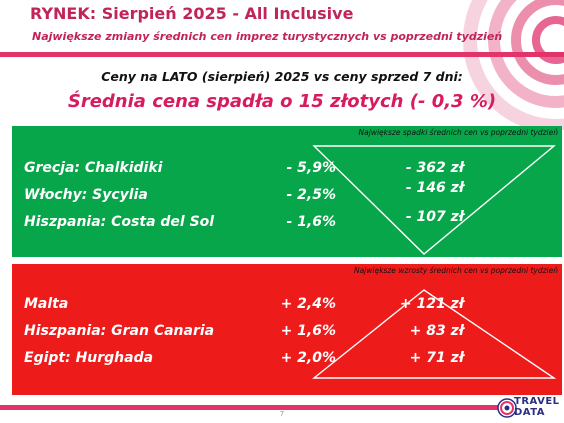 Image resolution: width=564 pixels, height=423 pixels. What do you see at coordinates (308, 304) in the screenshot?
I see `percent-change: + 2,4%` at bounding box center [308, 304].